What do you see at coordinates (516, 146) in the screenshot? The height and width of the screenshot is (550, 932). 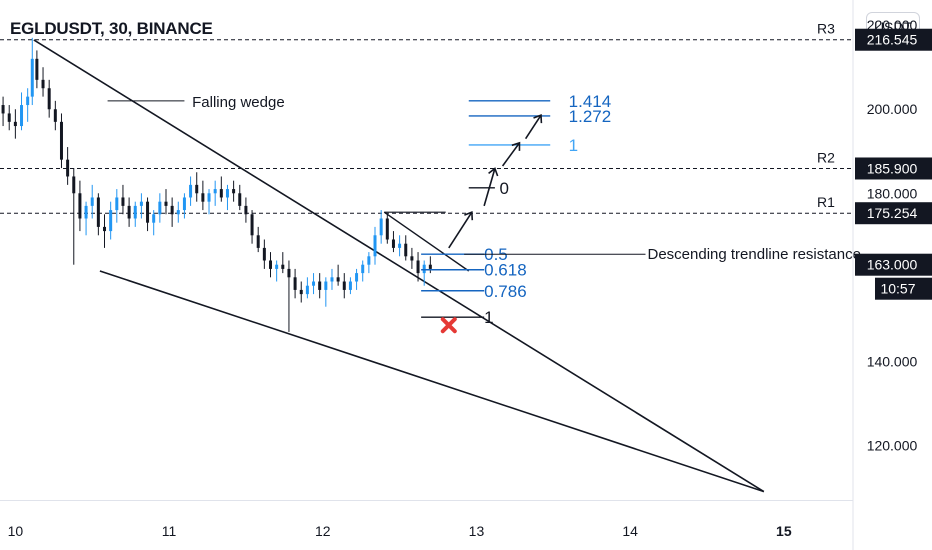 I see `arrow-3-head` at bounding box center [516, 146].